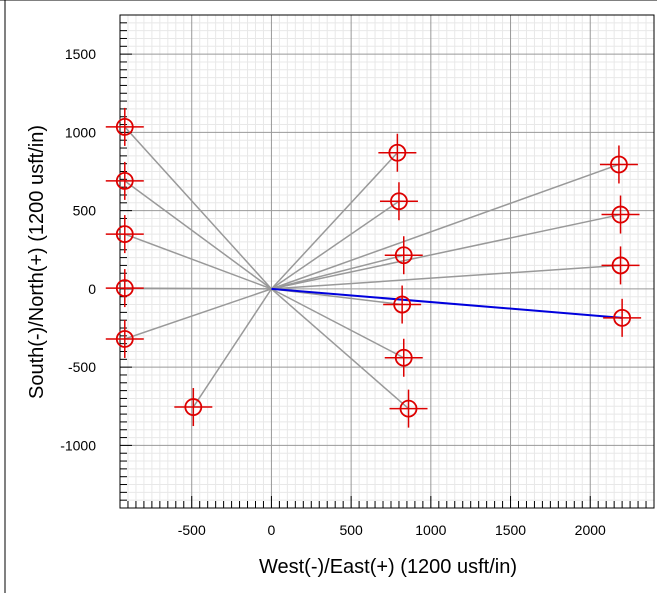 This screenshot has width=657, height=598. What do you see at coordinates (192, 530) in the screenshot?
I see `x-tick-label: -500` at bounding box center [192, 530].